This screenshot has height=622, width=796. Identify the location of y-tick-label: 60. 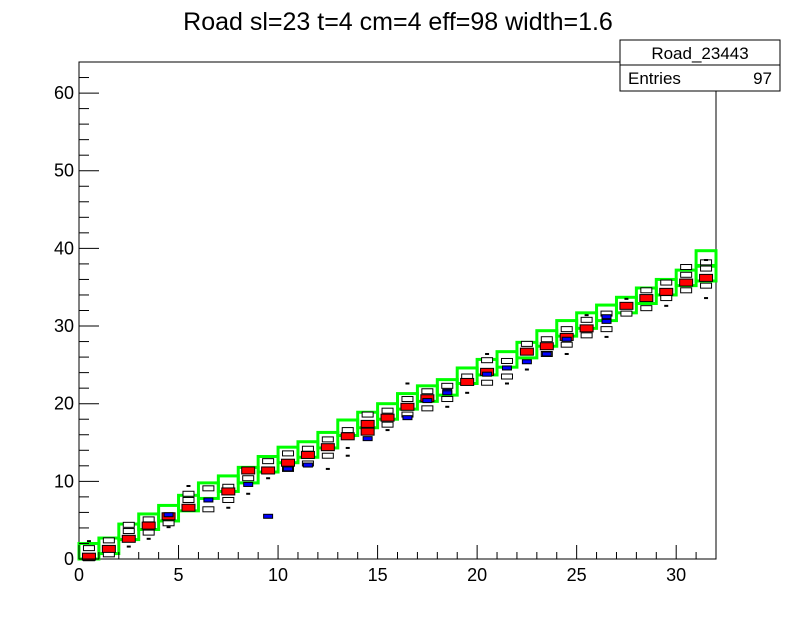
(64, 93).